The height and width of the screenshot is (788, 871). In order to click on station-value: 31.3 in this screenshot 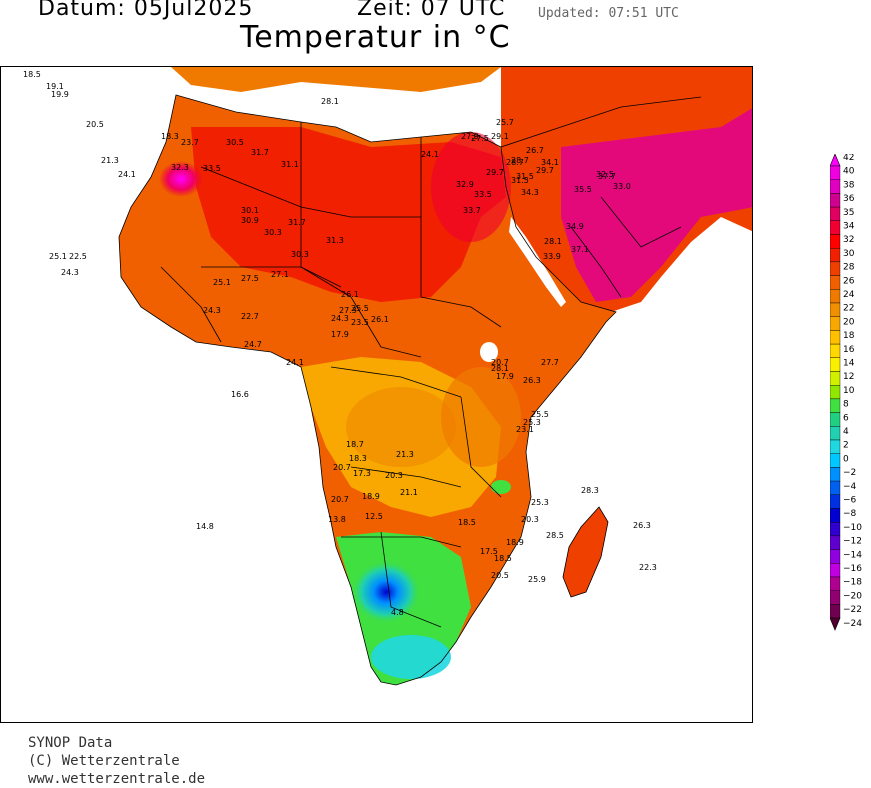, I will do `click(335, 240)`.